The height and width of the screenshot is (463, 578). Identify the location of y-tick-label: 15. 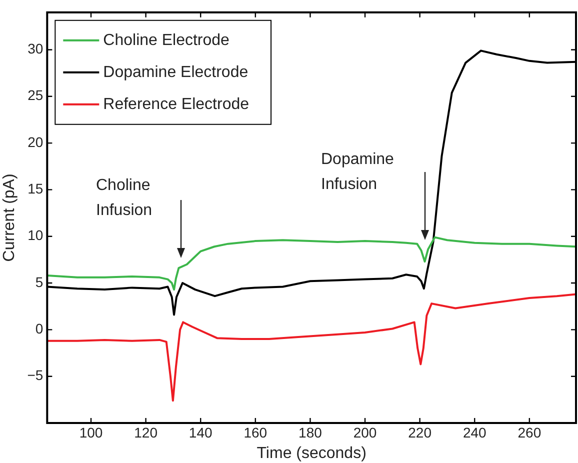
(36, 188).